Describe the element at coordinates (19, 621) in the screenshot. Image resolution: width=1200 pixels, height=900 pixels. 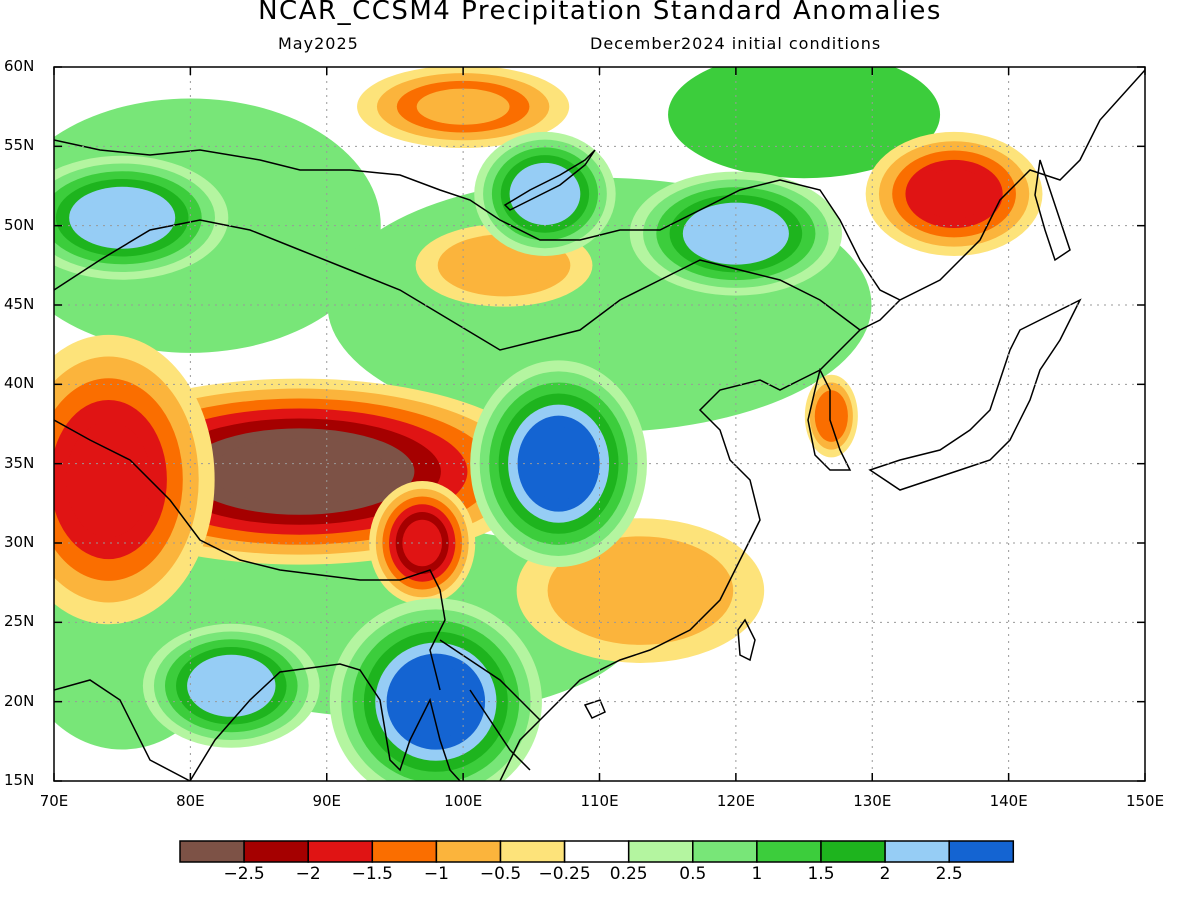
I see `lat-label: 25N` at that location.